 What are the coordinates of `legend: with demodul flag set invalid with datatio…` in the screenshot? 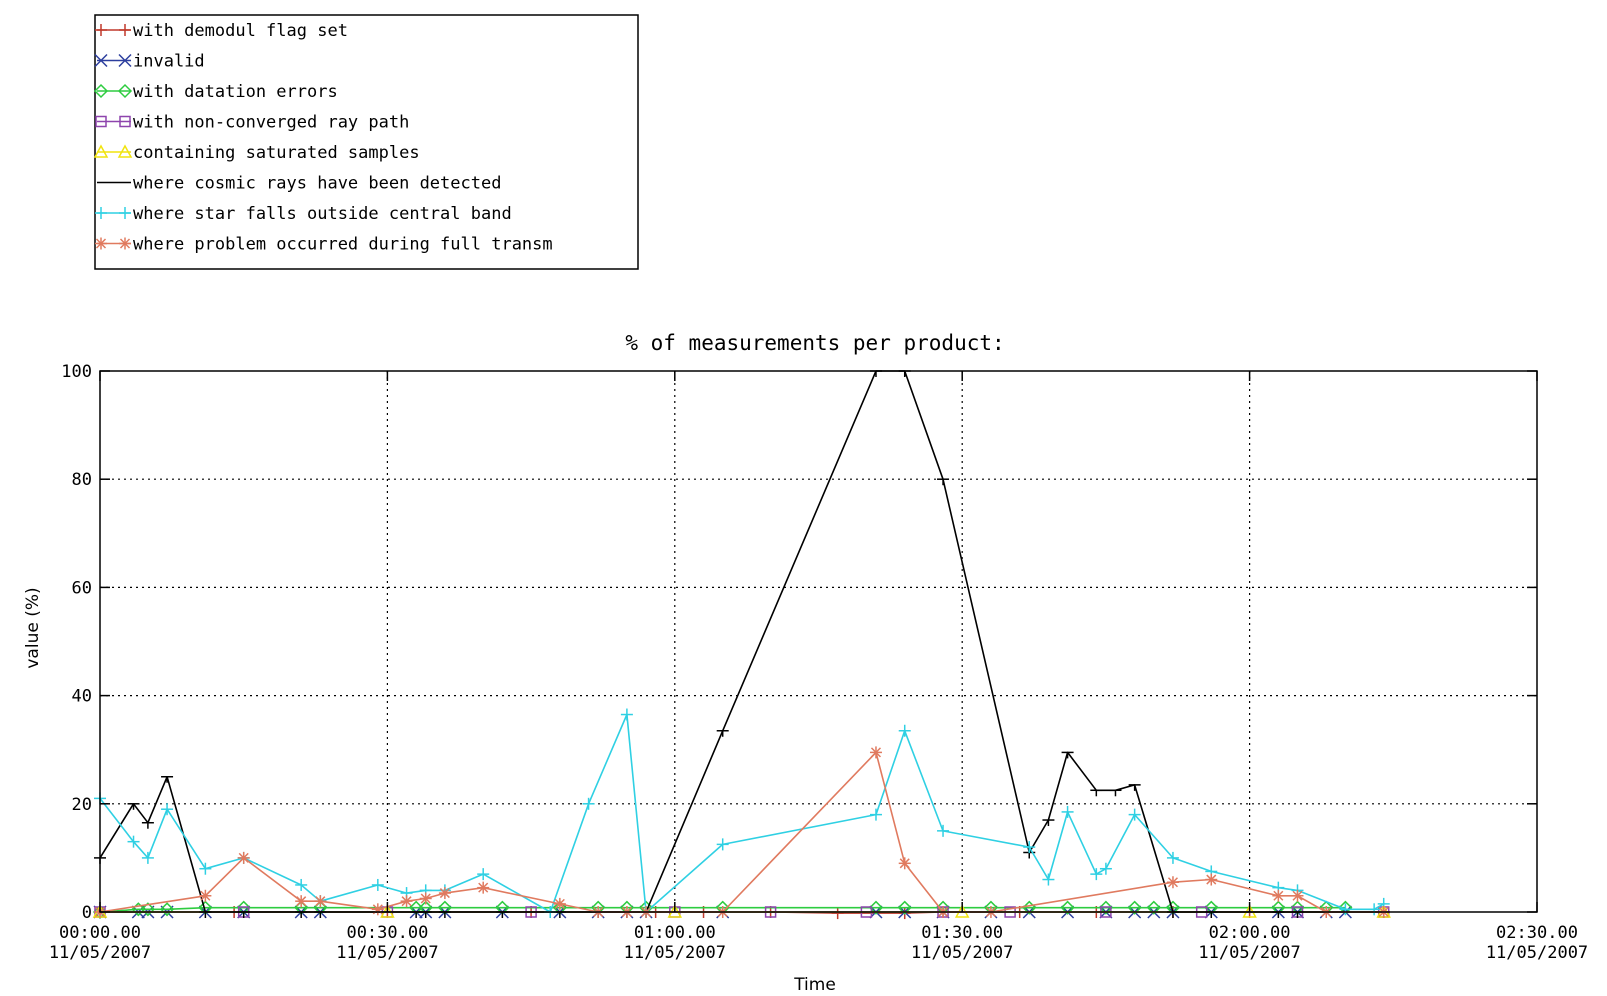 It's located at (366, 142).